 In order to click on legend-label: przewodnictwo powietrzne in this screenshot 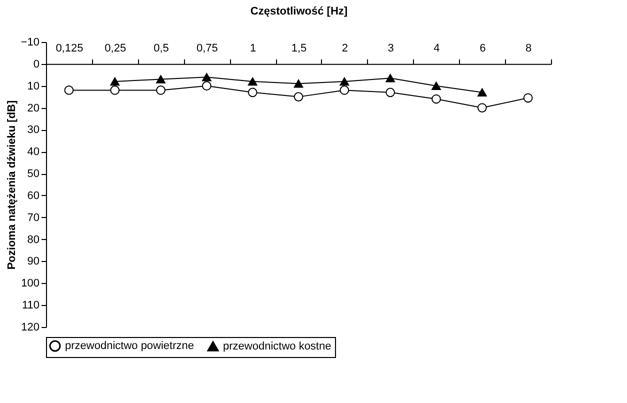, I will do `click(129, 346)`.